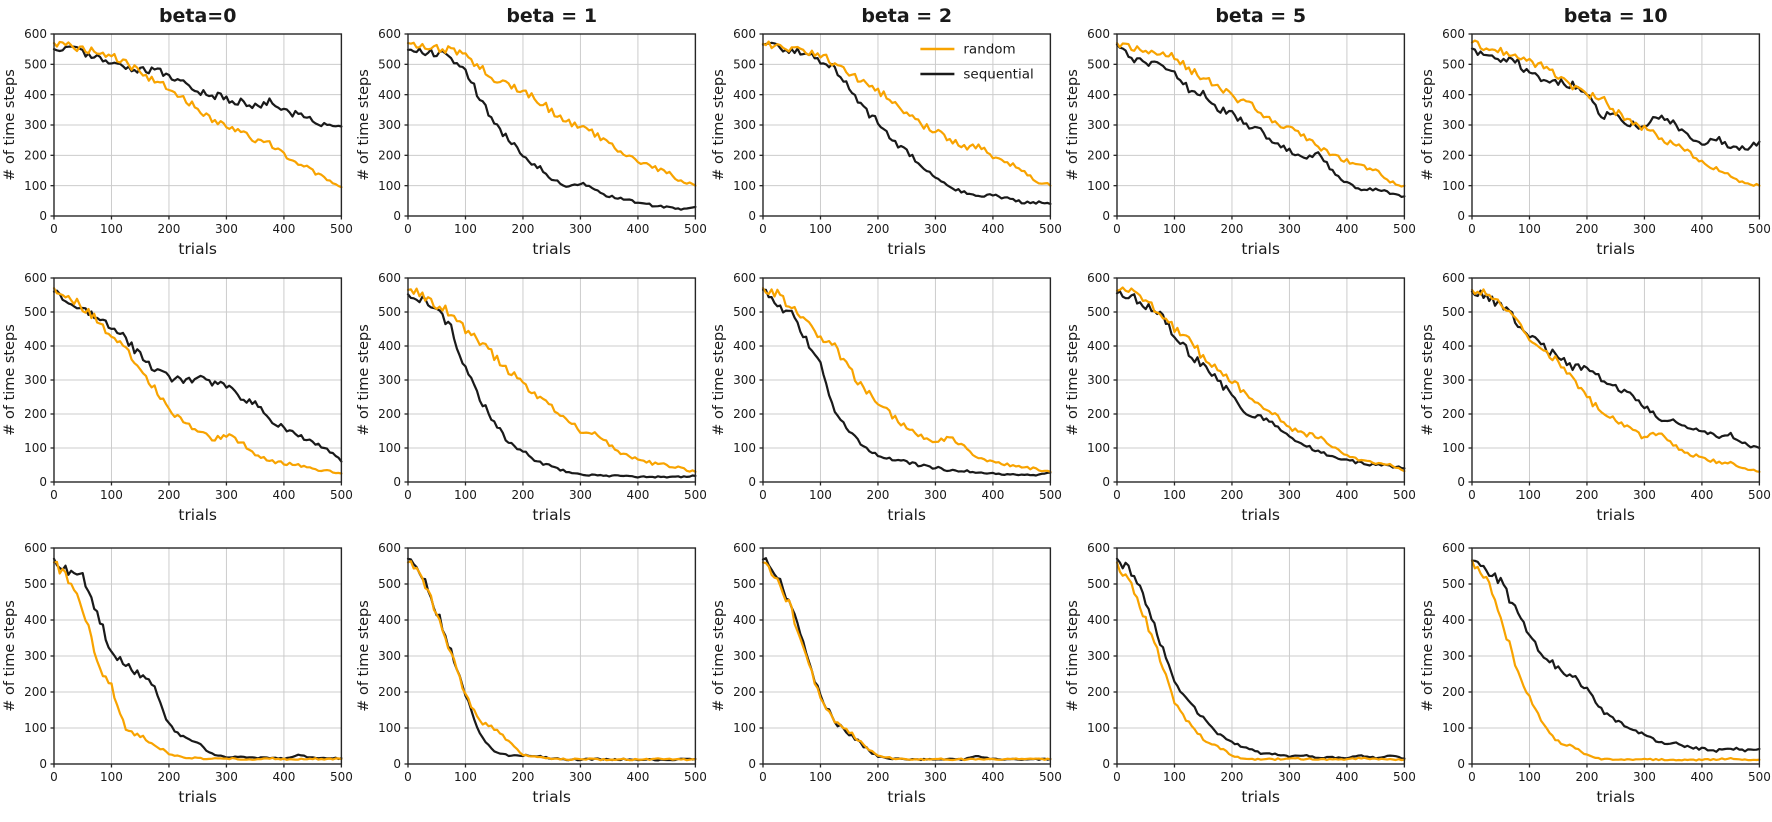  What do you see at coordinates (197, 16) in the screenshot?
I see `subplot-title: beta=0` at bounding box center [197, 16].